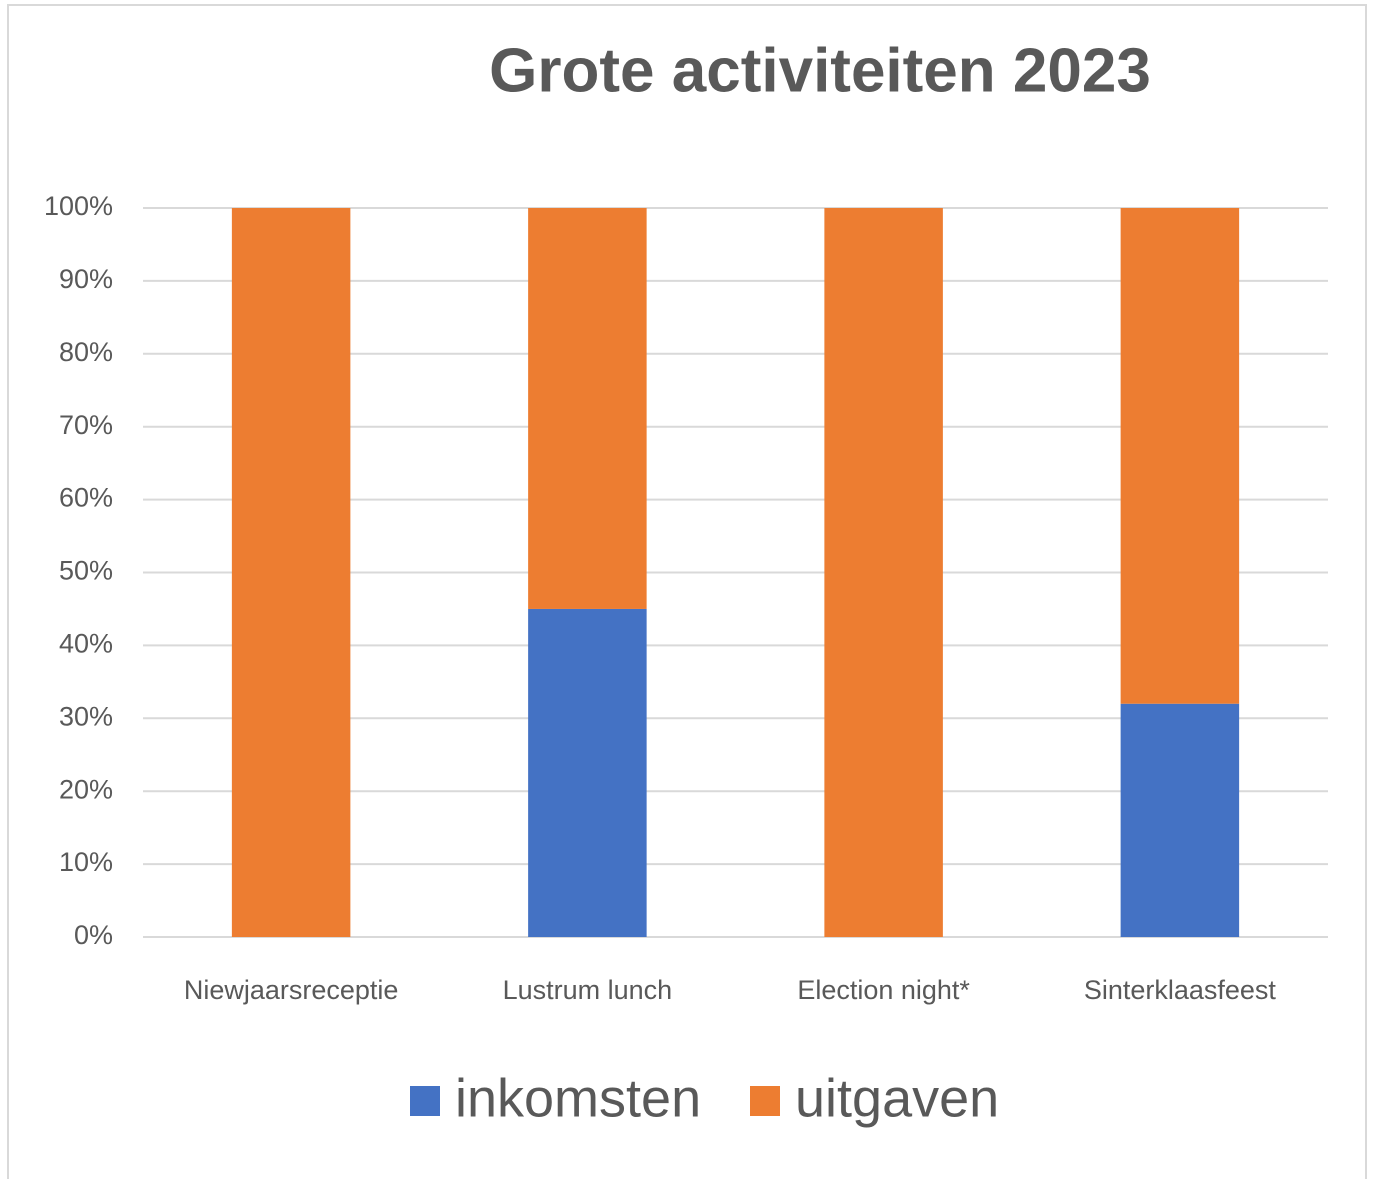  I want to click on y-tick-label: 0%, so click(93, 935).